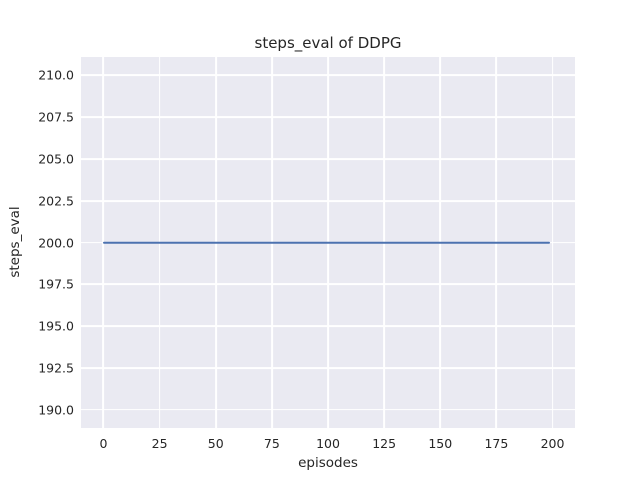 Image resolution: width=640 pixels, height=480 pixels. What do you see at coordinates (328, 43) in the screenshot?
I see `chart-title: steps_eval of DDPG` at bounding box center [328, 43].